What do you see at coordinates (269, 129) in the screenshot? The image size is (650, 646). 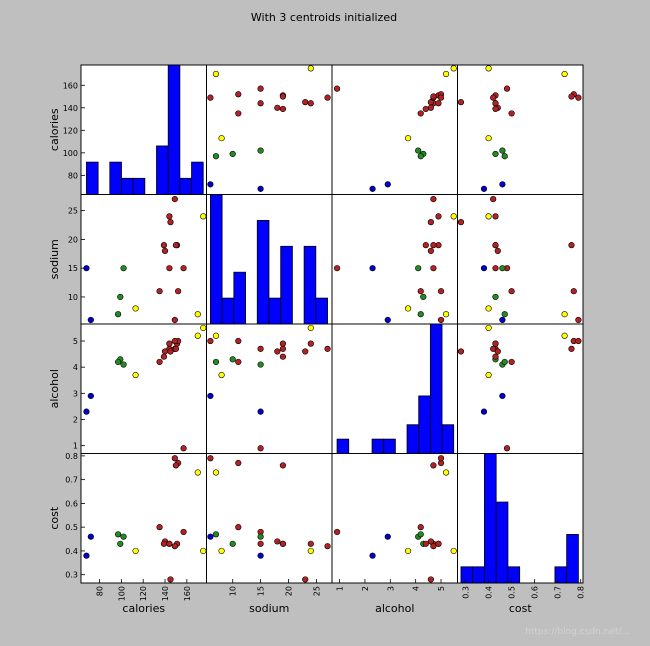 I see `panel-calories-vs-sodium` at bounding box center [269, 129].